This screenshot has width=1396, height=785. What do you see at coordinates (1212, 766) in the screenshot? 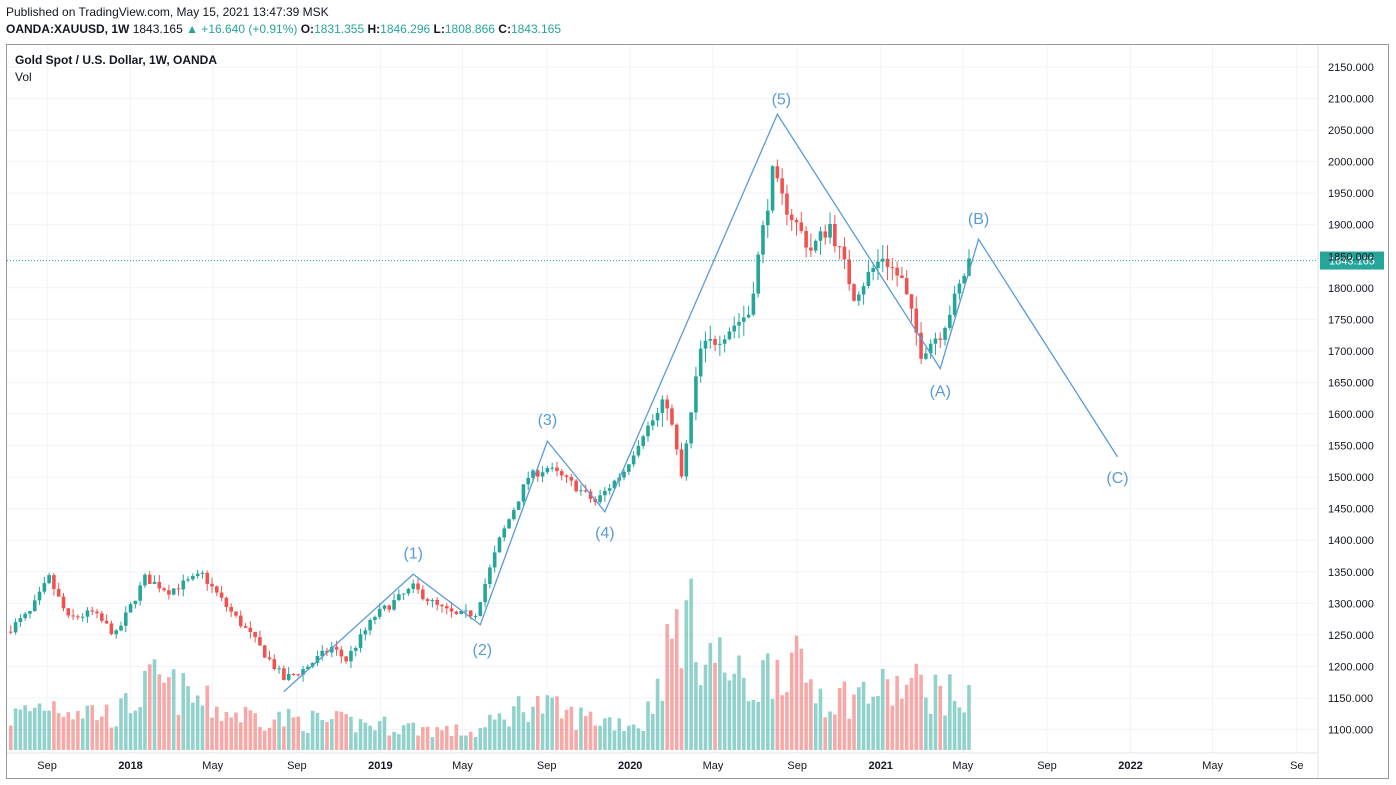
I see `x-tick-label: May` at bounding box center [1212, 766].